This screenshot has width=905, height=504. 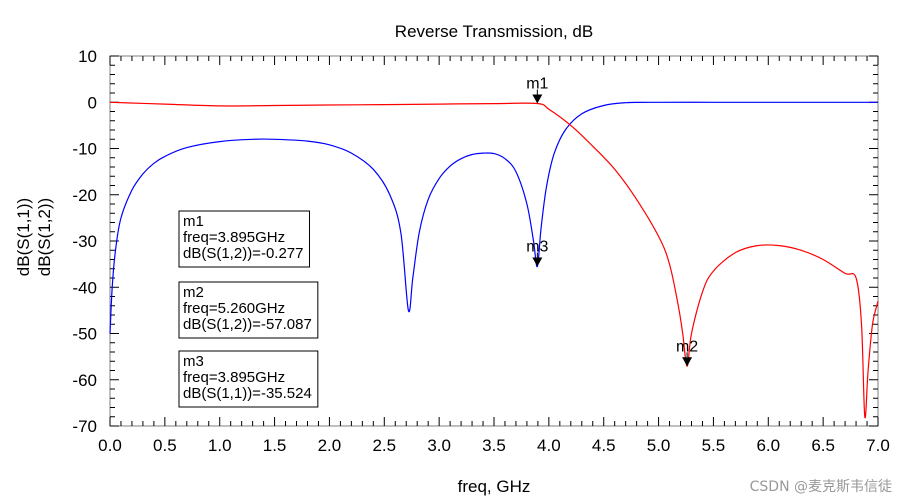 What do you see at coordinates (659, 445) in the screenshot?
I see `x-tick-label: 5.0` at bounding box center [659, 445].